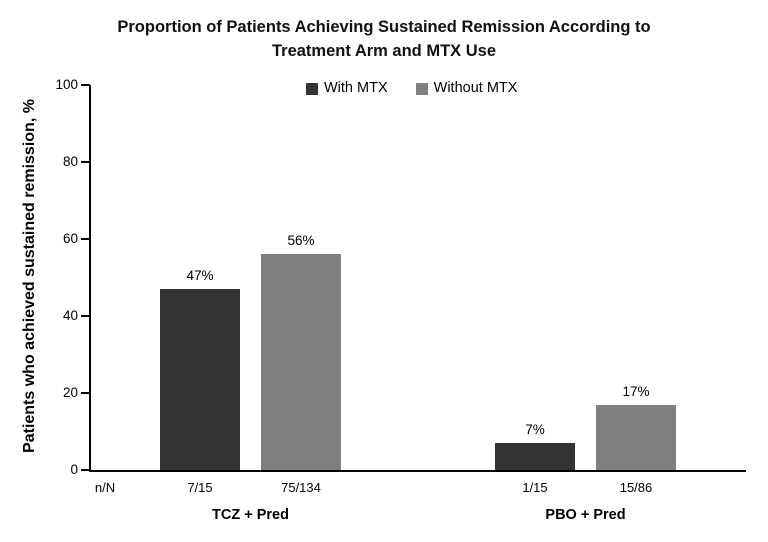 The height and width of the screenshot is (542, 768). Describe the element at coordinates (421, 88) in the screenshot. I see `legend-swatch-without-mtx` at that location.